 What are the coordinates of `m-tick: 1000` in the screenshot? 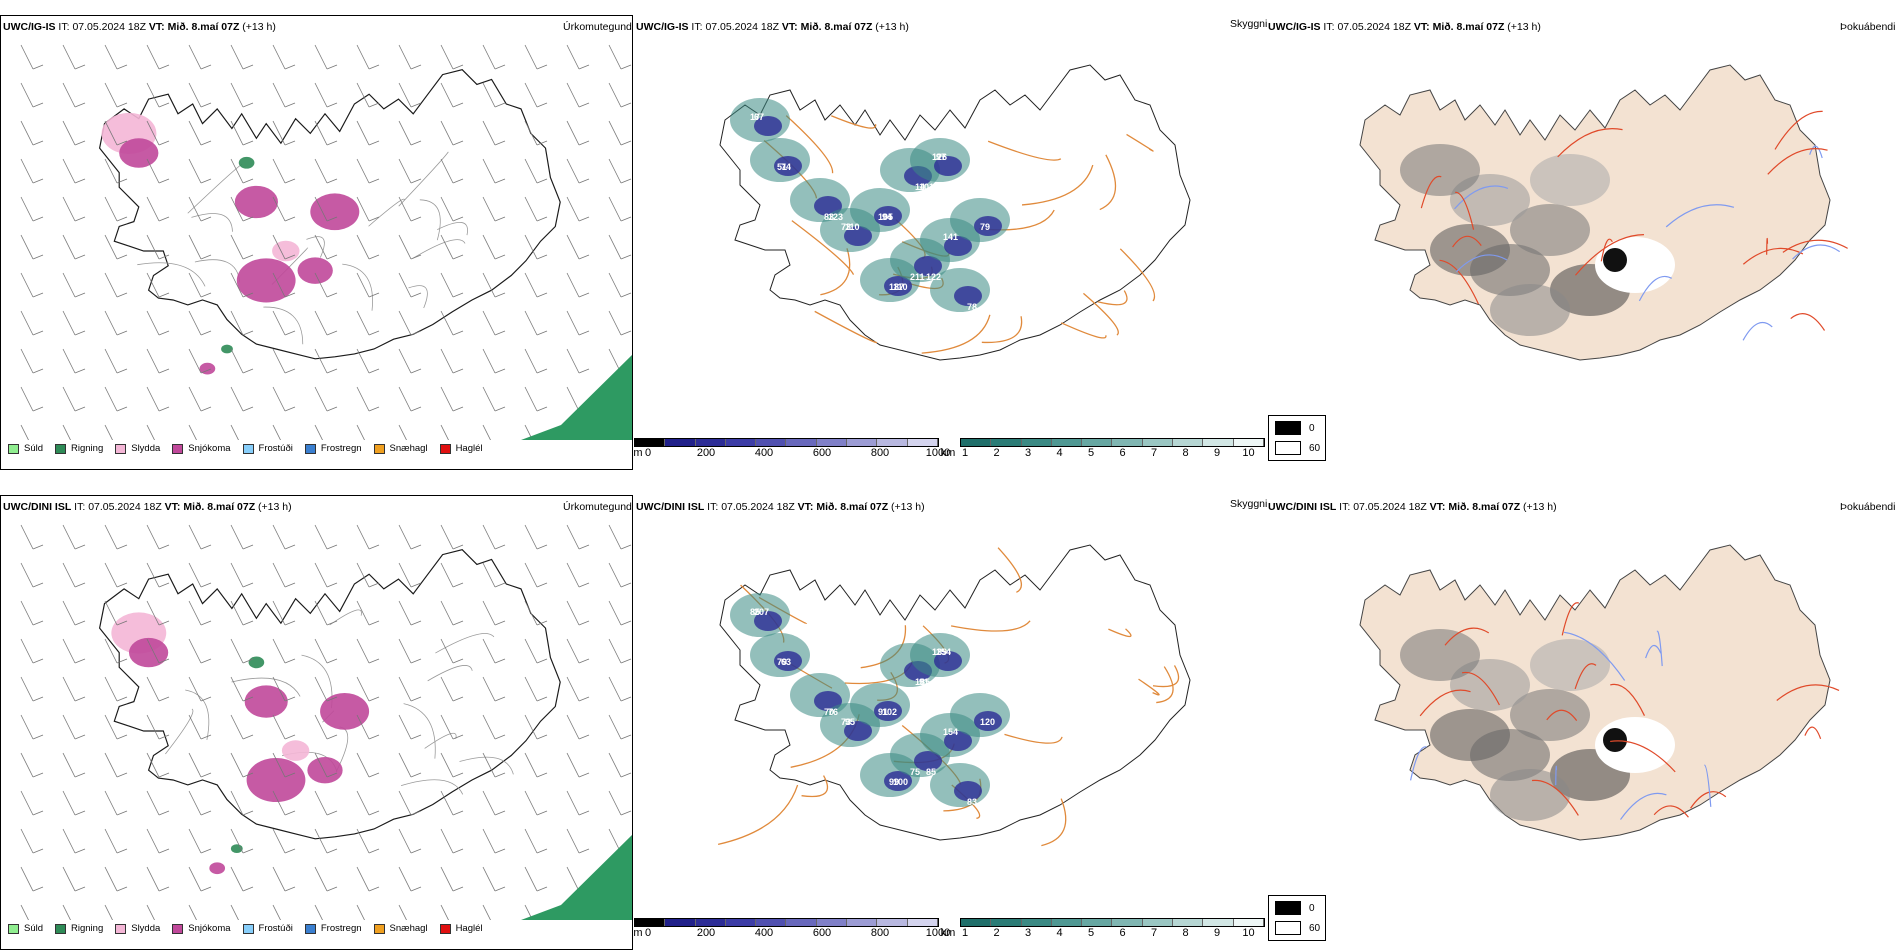 It's located at (938, 453).